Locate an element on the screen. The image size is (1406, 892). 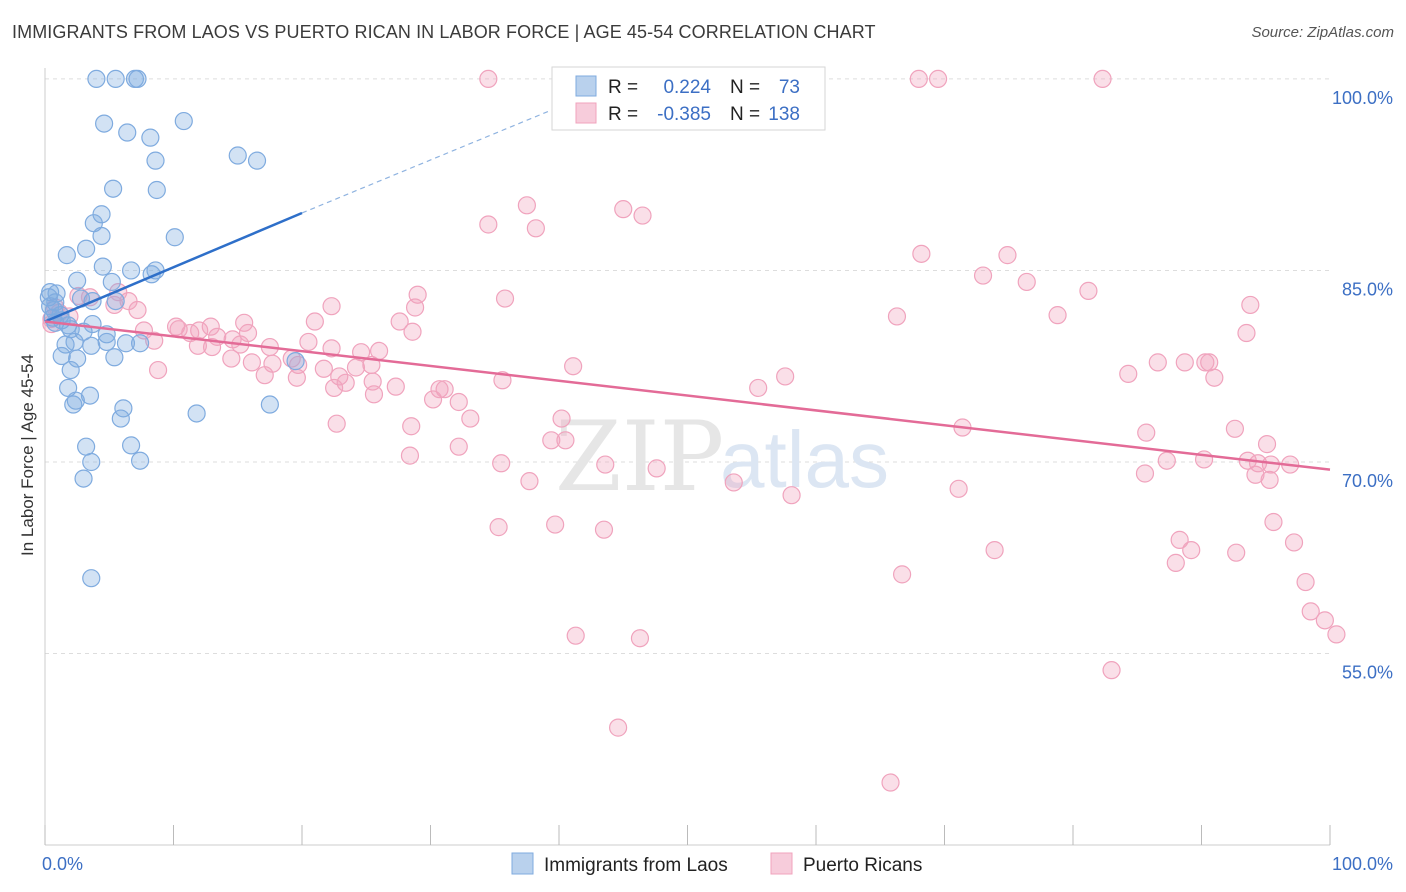
series-laos is located at coordinates (172, 328).